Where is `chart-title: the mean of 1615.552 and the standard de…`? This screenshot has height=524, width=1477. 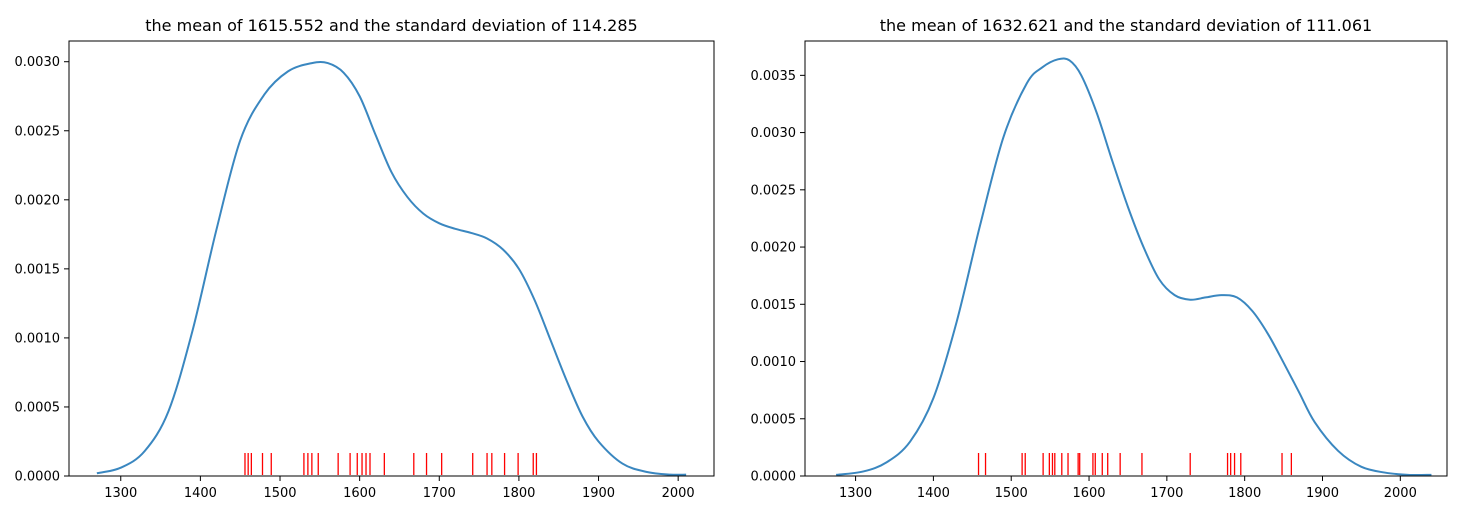 chart-title: the mean of 1615.552 and the standard de… is located at coordinates (391, 25).